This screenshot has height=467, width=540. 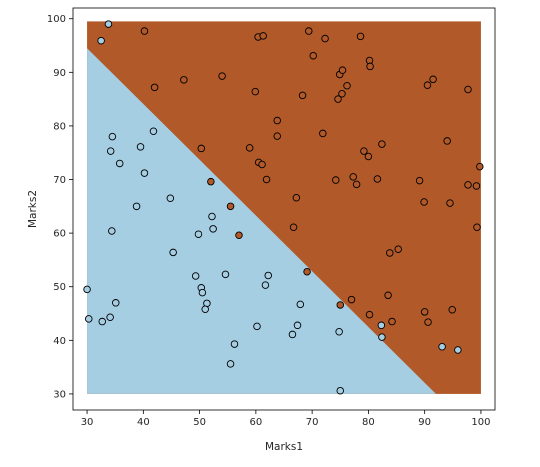 What do you see at coordinates (60, 207) in the screenshot?
I see `y-axis-ticks: 30 40 50 60 70 80 90 100` at bounding box center [60, 207].